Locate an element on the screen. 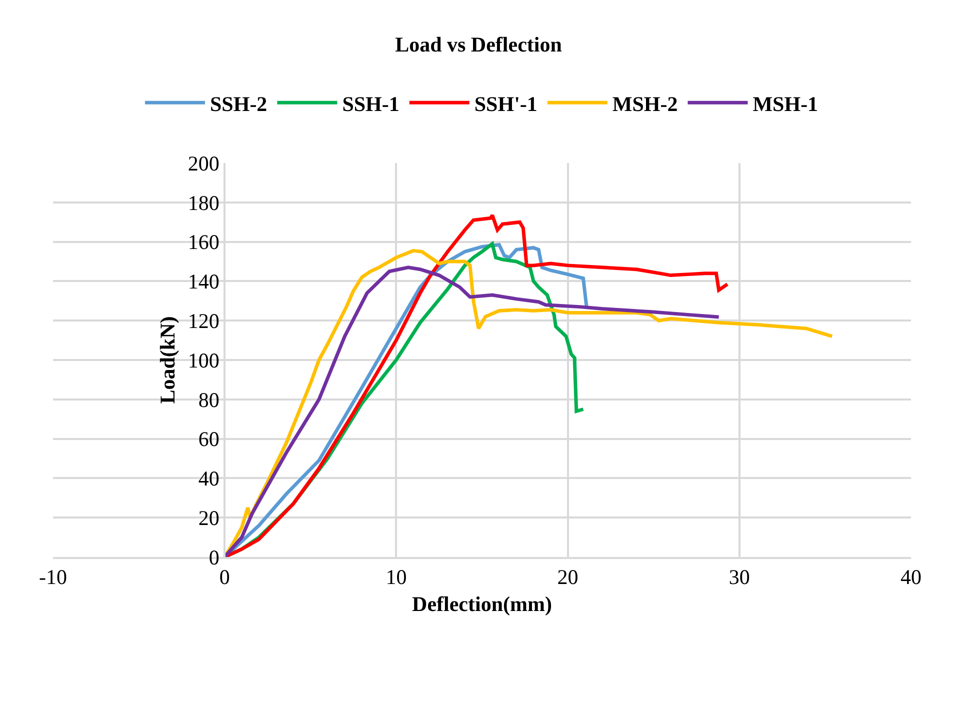  legend-label: MSH-2 is located at coordinates (645, 104).